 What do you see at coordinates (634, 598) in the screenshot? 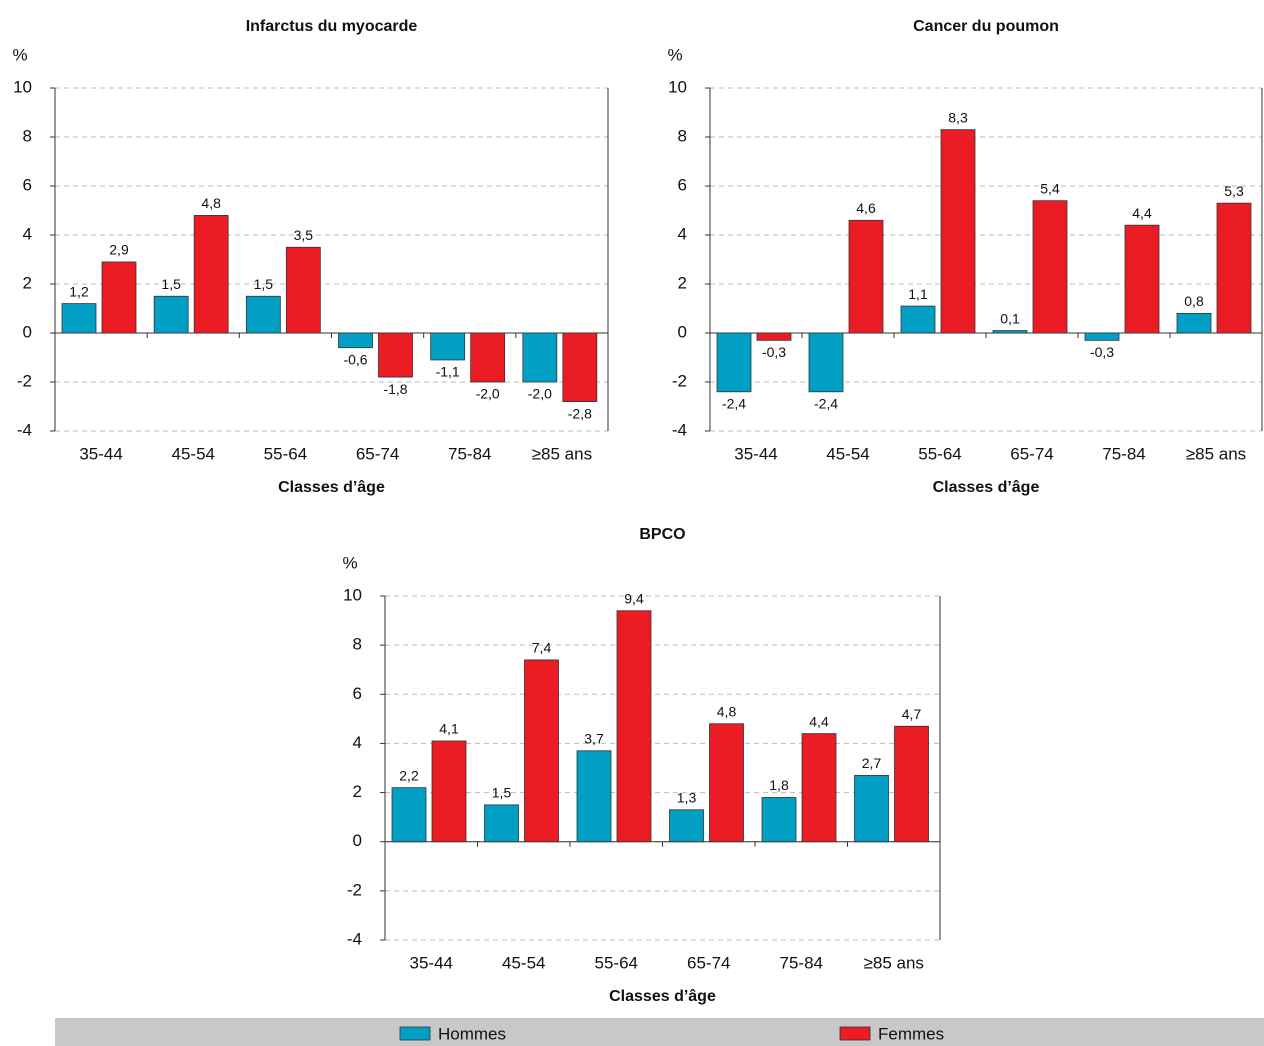
I see `data-label: 9,4` at bounding box center [634, 598].